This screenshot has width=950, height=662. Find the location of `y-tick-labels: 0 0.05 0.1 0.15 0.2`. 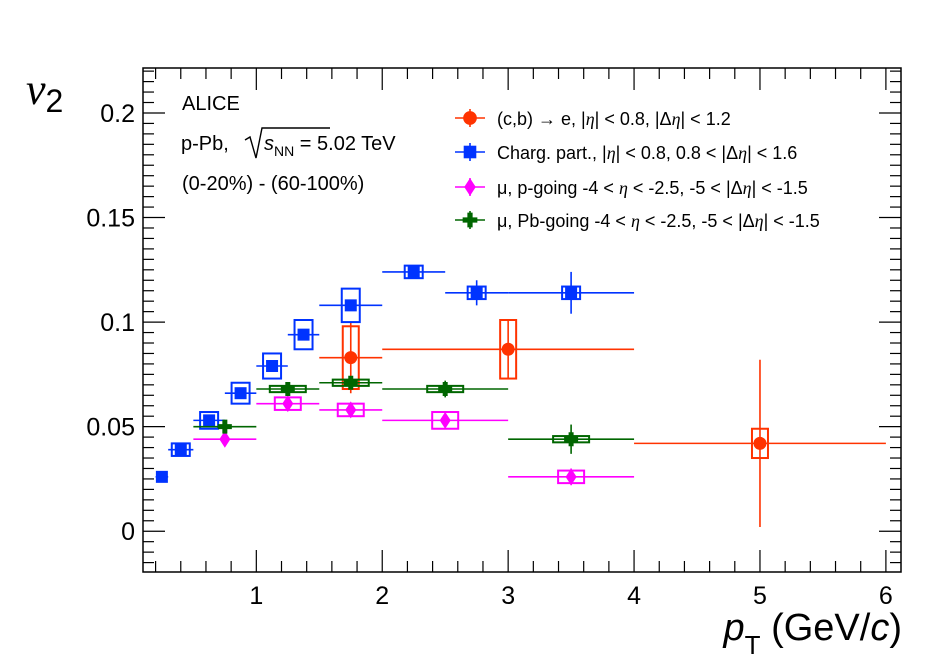

y-tick-labels: 0 0.05 0.1 0.15 0.2 is located at coordinates (110, 323).